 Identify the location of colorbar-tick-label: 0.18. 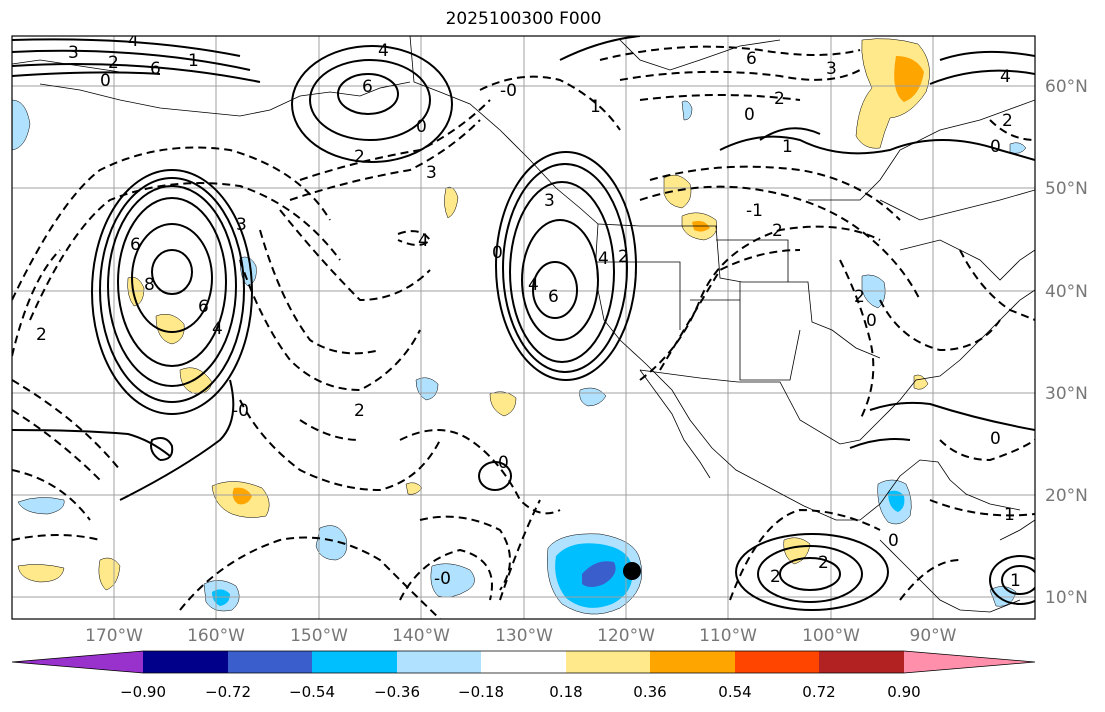
(566, 692).